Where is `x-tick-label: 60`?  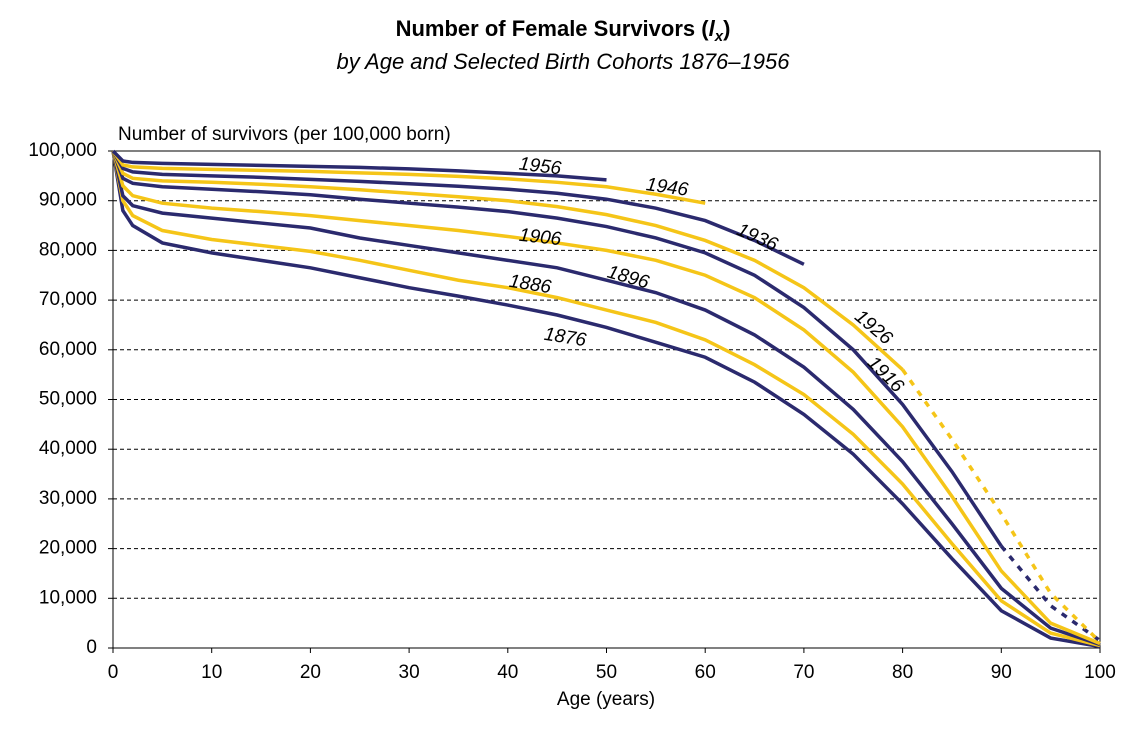 x-tick-label: 60 is located at coordinates (705, 672).